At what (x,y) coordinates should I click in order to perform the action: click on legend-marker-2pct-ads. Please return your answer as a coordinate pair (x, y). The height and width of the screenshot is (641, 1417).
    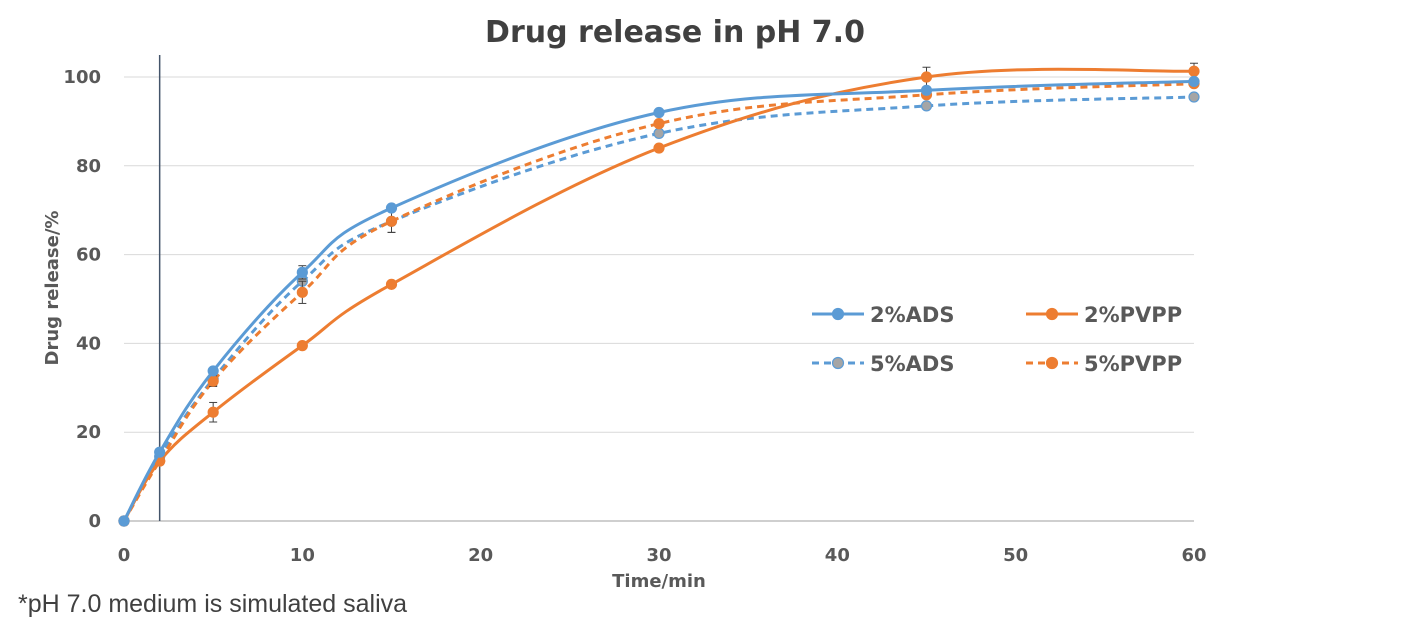
    Looking at the image, I should click on (838, 314).